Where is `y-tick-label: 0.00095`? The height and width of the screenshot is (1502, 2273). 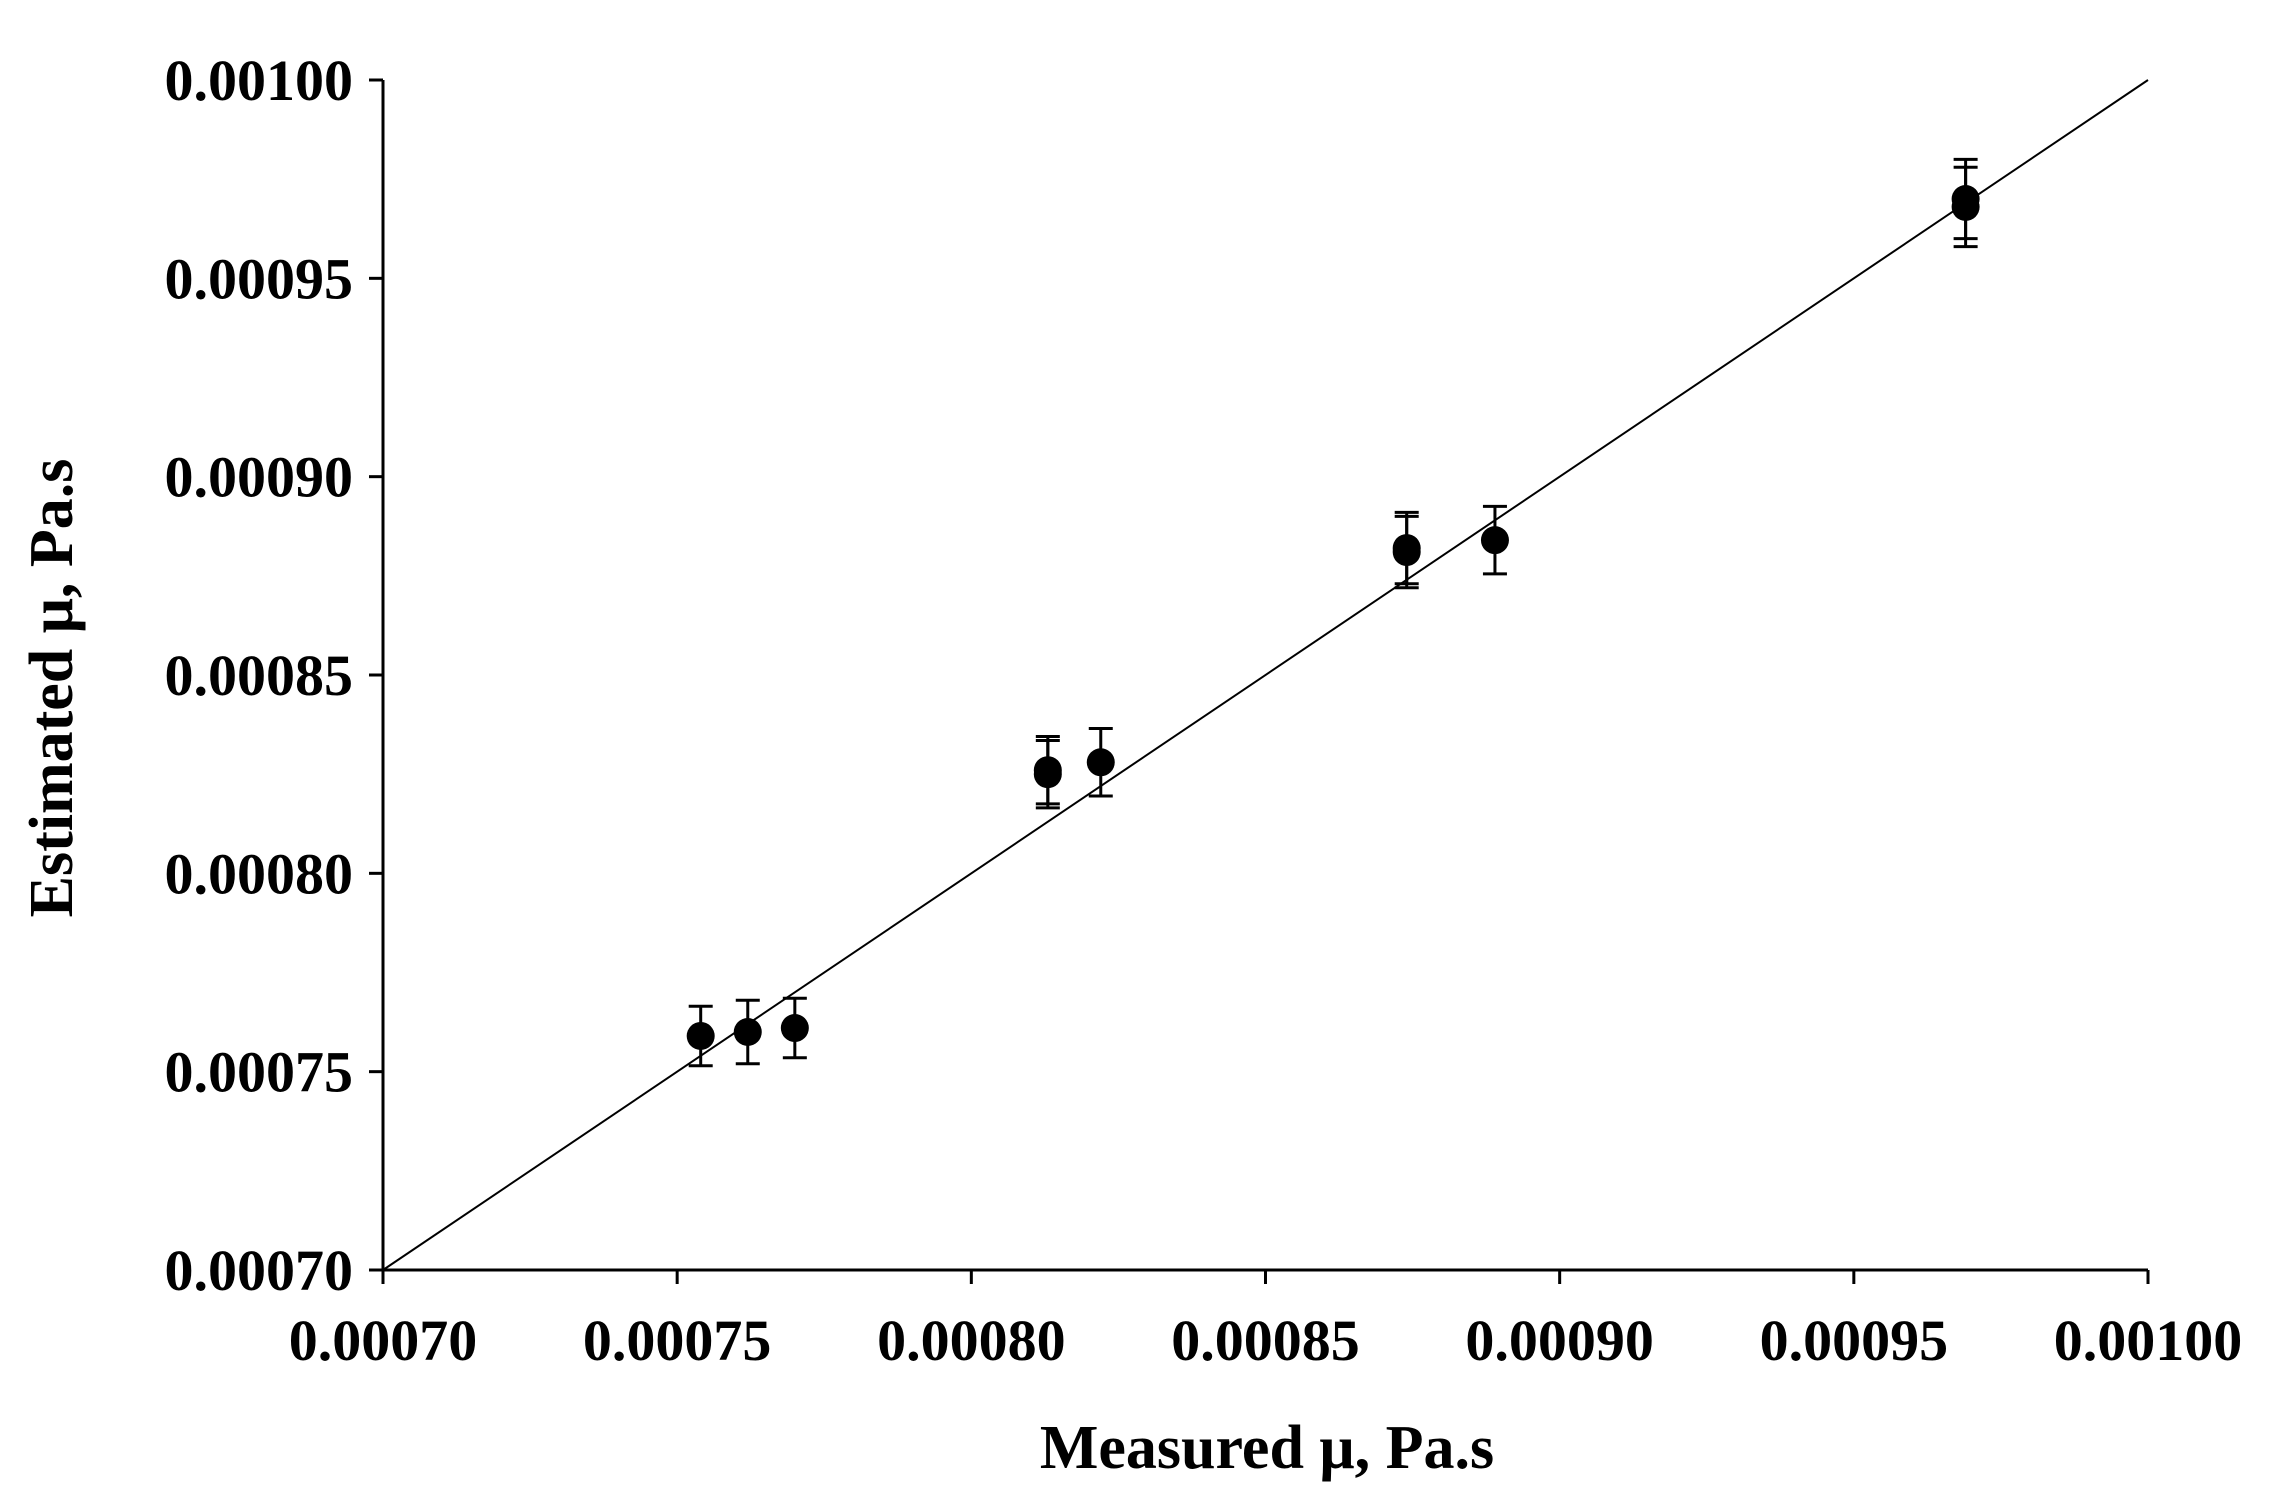 y-tick-label: 0.00095 is located at coordinates (259, 278).